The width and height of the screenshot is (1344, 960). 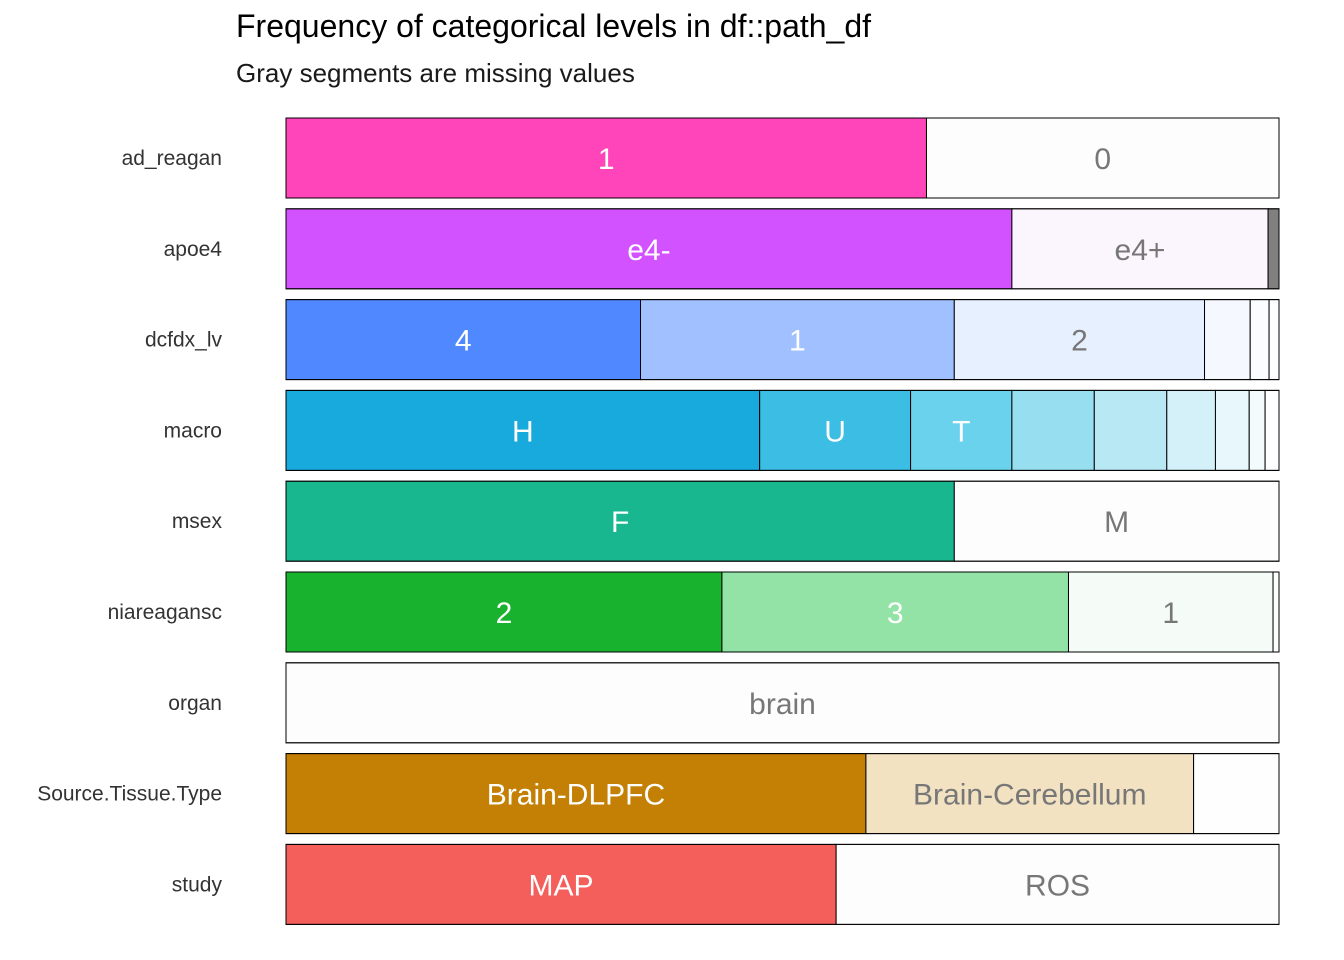 I want to click on segment-label: ROS, so click(x=1057, y=885).